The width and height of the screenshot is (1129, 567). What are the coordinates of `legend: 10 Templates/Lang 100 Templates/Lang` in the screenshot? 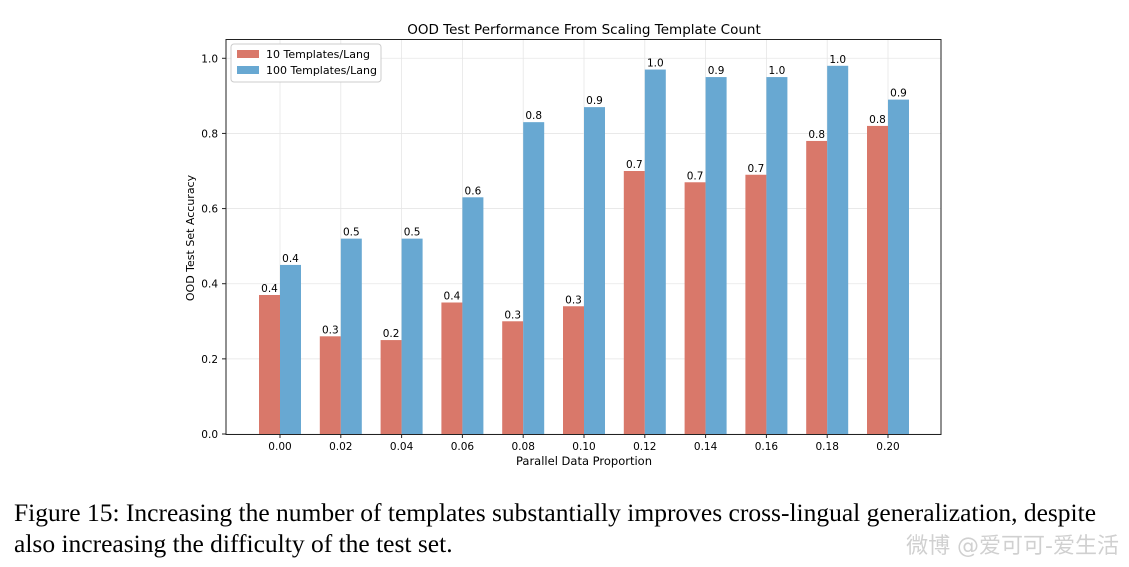 It's located at (306, 63).